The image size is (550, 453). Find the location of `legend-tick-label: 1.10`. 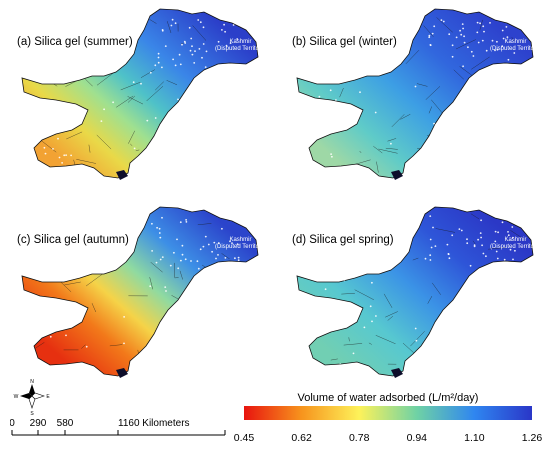

legend-tick-label: 1.10 is located at coordinates (474, 438).